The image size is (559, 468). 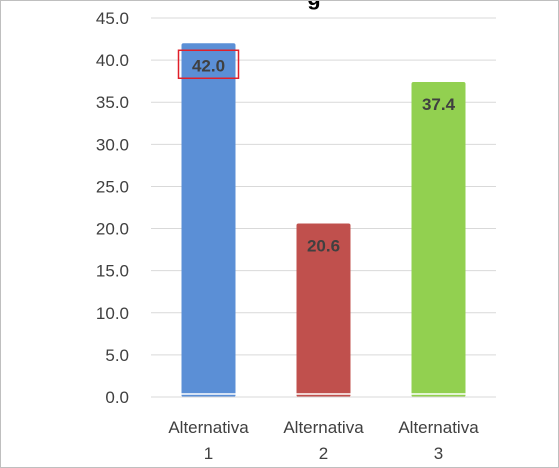 What do you see at coordinates (323, 453) in the screenshot?
I see `x-category-label-line2: 2` at bounding box center [323, 453].